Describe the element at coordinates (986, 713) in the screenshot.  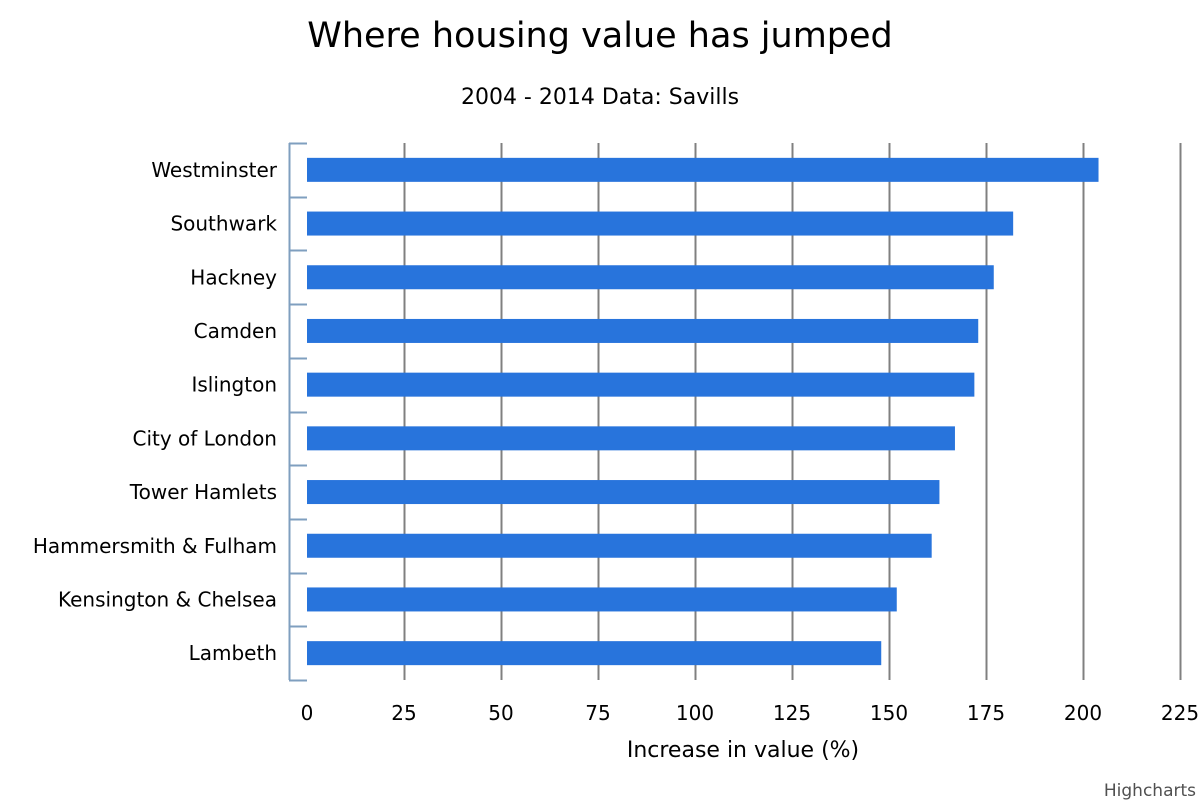
I see `x-tick-label: 175` at that location.